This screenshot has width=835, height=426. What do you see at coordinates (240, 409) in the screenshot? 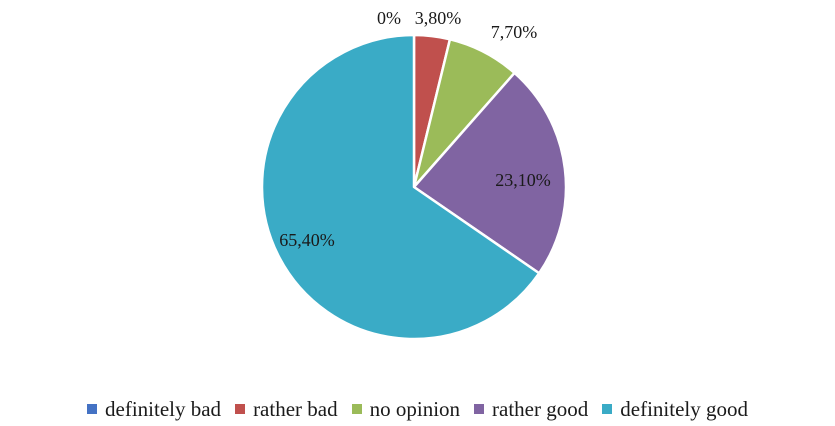
I see `legend-swatch-rather-bad` at bounding box center [240, 409].